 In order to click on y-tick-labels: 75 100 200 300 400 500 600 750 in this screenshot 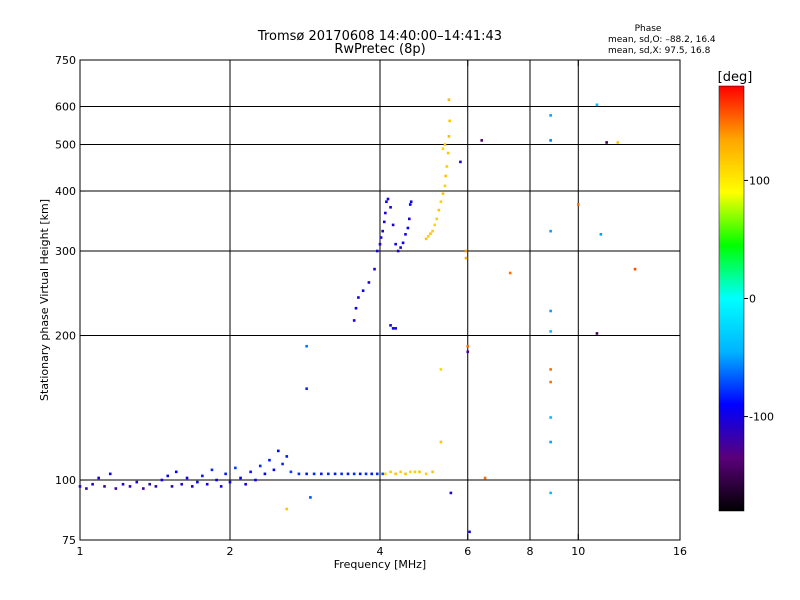, I will do `click(65, 300)`.